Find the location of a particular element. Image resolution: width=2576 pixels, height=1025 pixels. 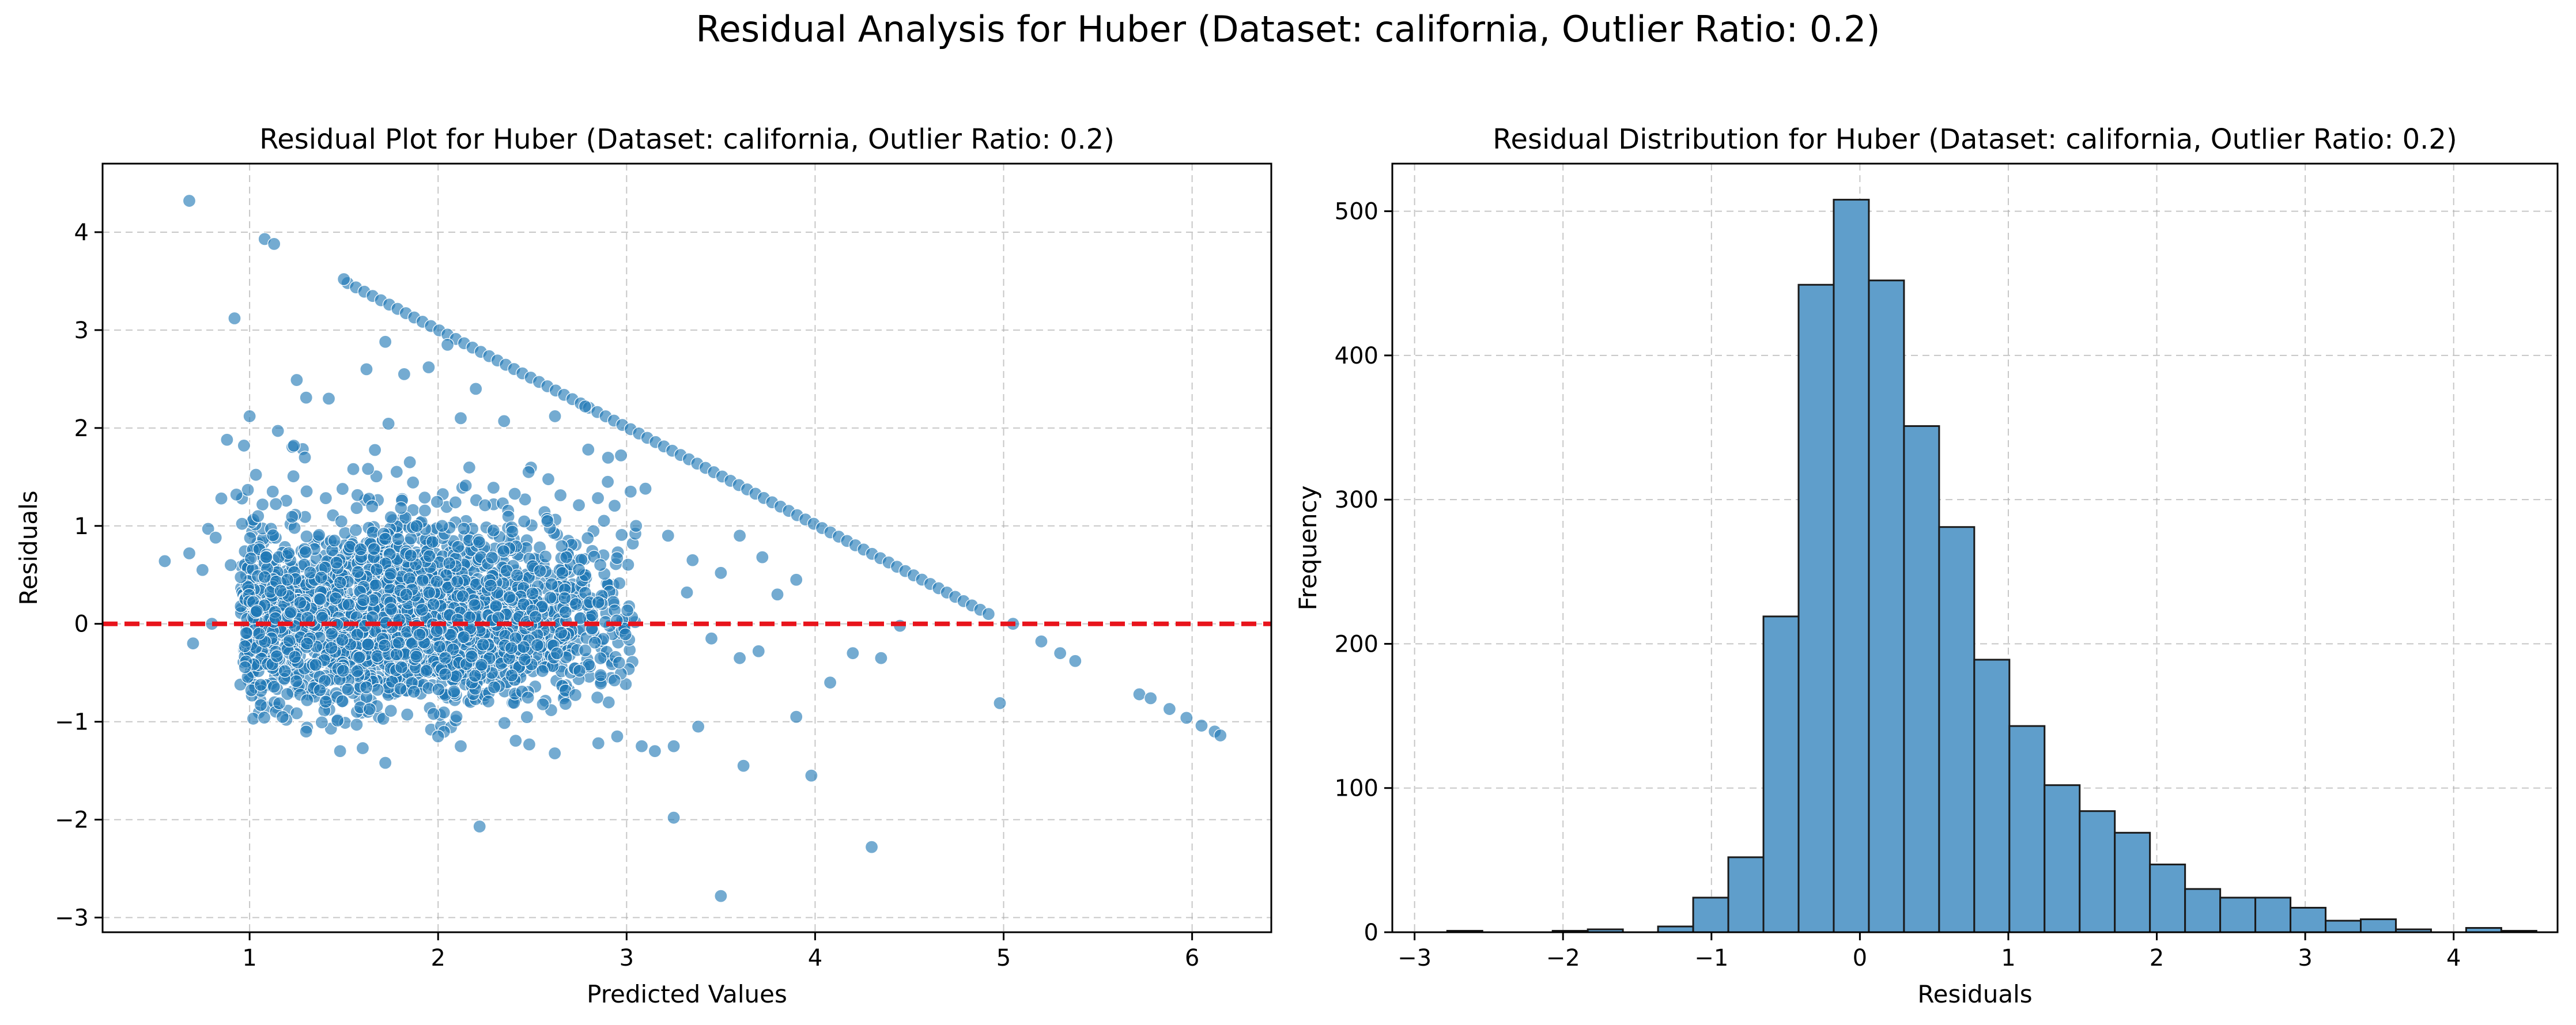

scatter-x-tick-label: 4 is located at coordinates (815, 958).